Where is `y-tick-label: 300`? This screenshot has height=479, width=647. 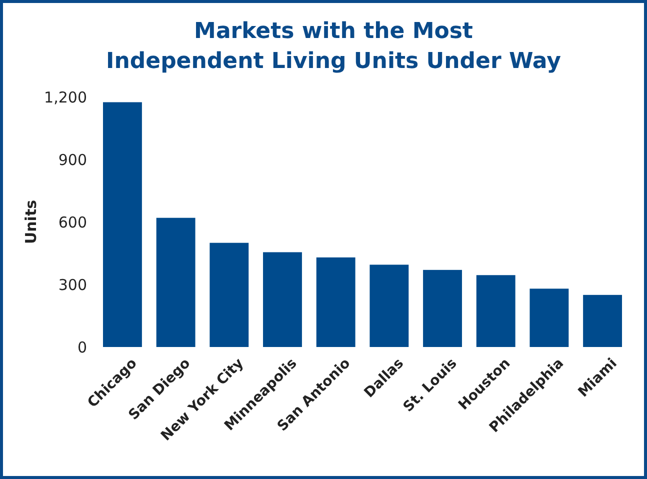 y-tick-label: 300 is located at coordinates (72, 285).